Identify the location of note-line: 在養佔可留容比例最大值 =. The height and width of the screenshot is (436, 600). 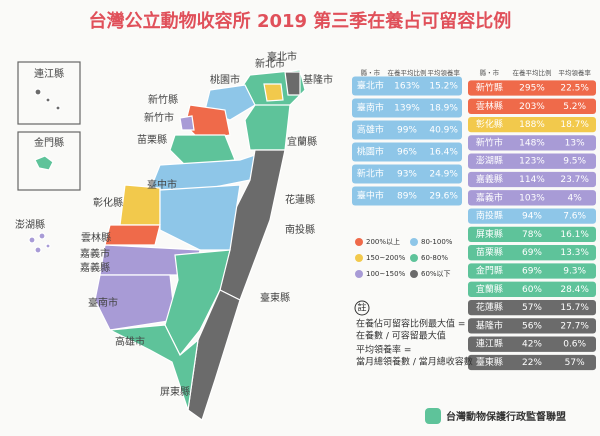
(410, 324).